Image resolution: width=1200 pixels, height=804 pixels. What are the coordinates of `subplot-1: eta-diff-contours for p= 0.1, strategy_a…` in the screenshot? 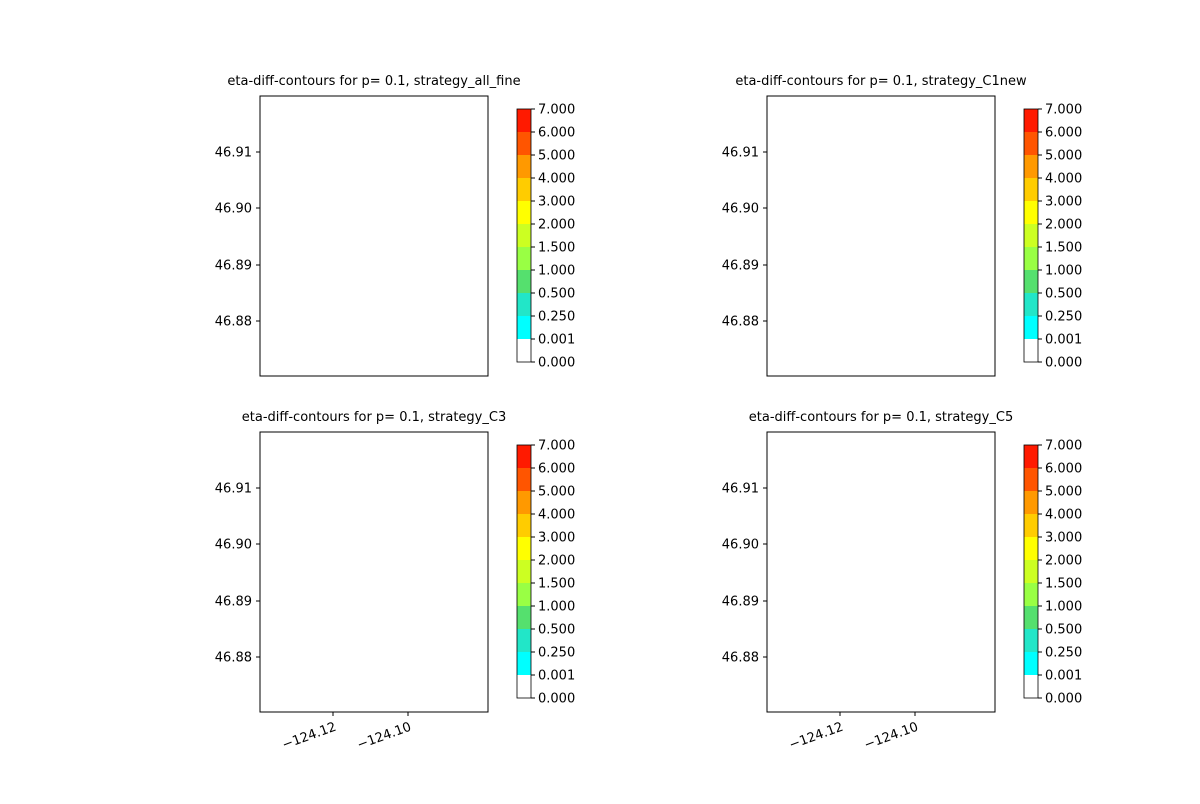 It's located at (395, 225).